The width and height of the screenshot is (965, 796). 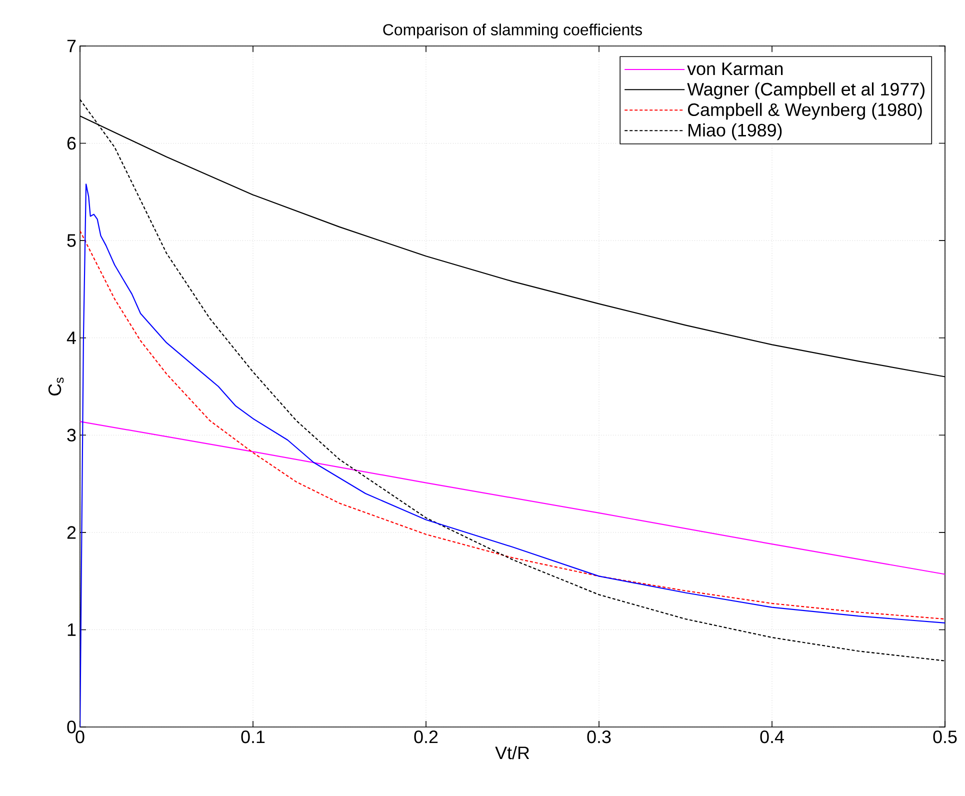 I want to click on y-tick-label: 4, so click(x=71, y=338).